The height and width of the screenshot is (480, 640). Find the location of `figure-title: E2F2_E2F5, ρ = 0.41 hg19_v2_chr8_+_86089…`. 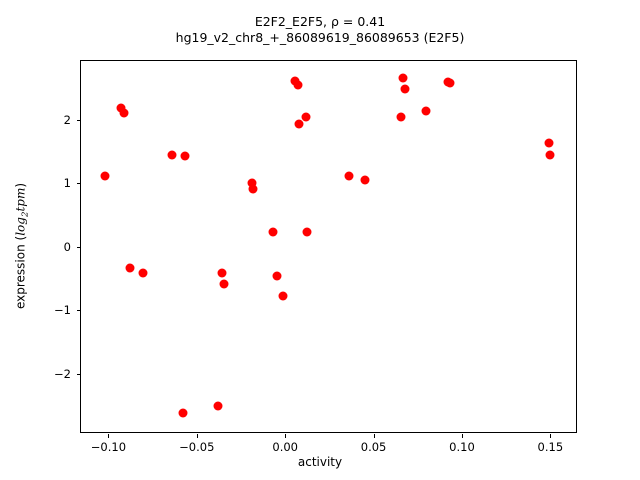

figure-title: E2F2_E2F5, ρ = 0.41 hg19_v2_chr8_+_86089… is located at coordinates (320, 30).